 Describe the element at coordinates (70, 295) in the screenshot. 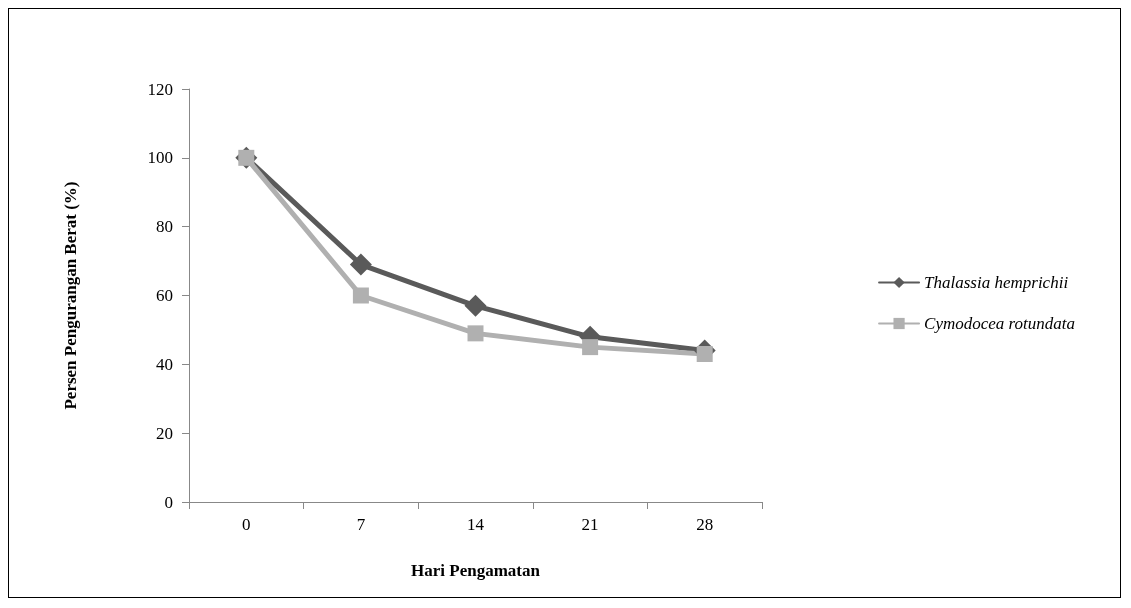

I see `y-axis-title: Persen Pengurangan Berat (%)` at that location.